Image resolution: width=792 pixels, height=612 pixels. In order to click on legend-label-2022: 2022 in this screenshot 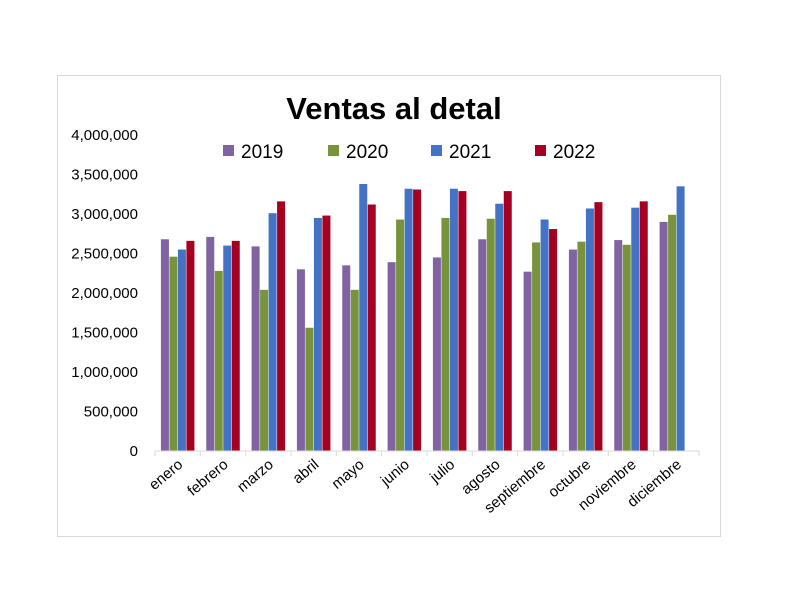, I will do `click(574, 152)`.